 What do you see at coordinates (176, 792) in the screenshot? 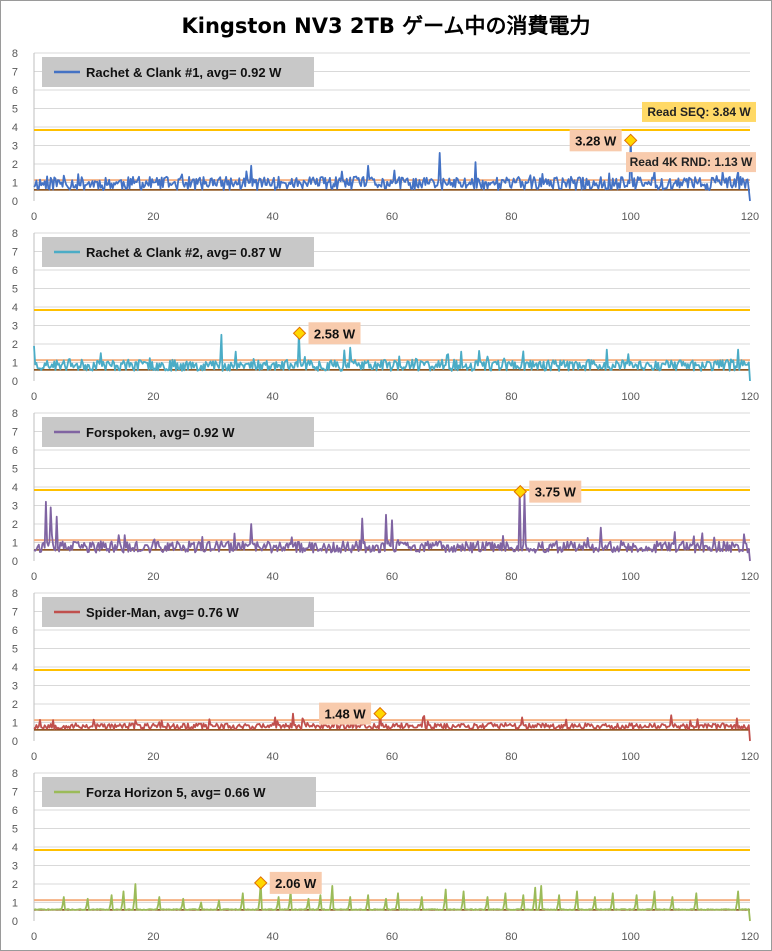
I see `legend-label: Forza Horizon 5, avg= 0.66 W` at bounding box center [176, 792].